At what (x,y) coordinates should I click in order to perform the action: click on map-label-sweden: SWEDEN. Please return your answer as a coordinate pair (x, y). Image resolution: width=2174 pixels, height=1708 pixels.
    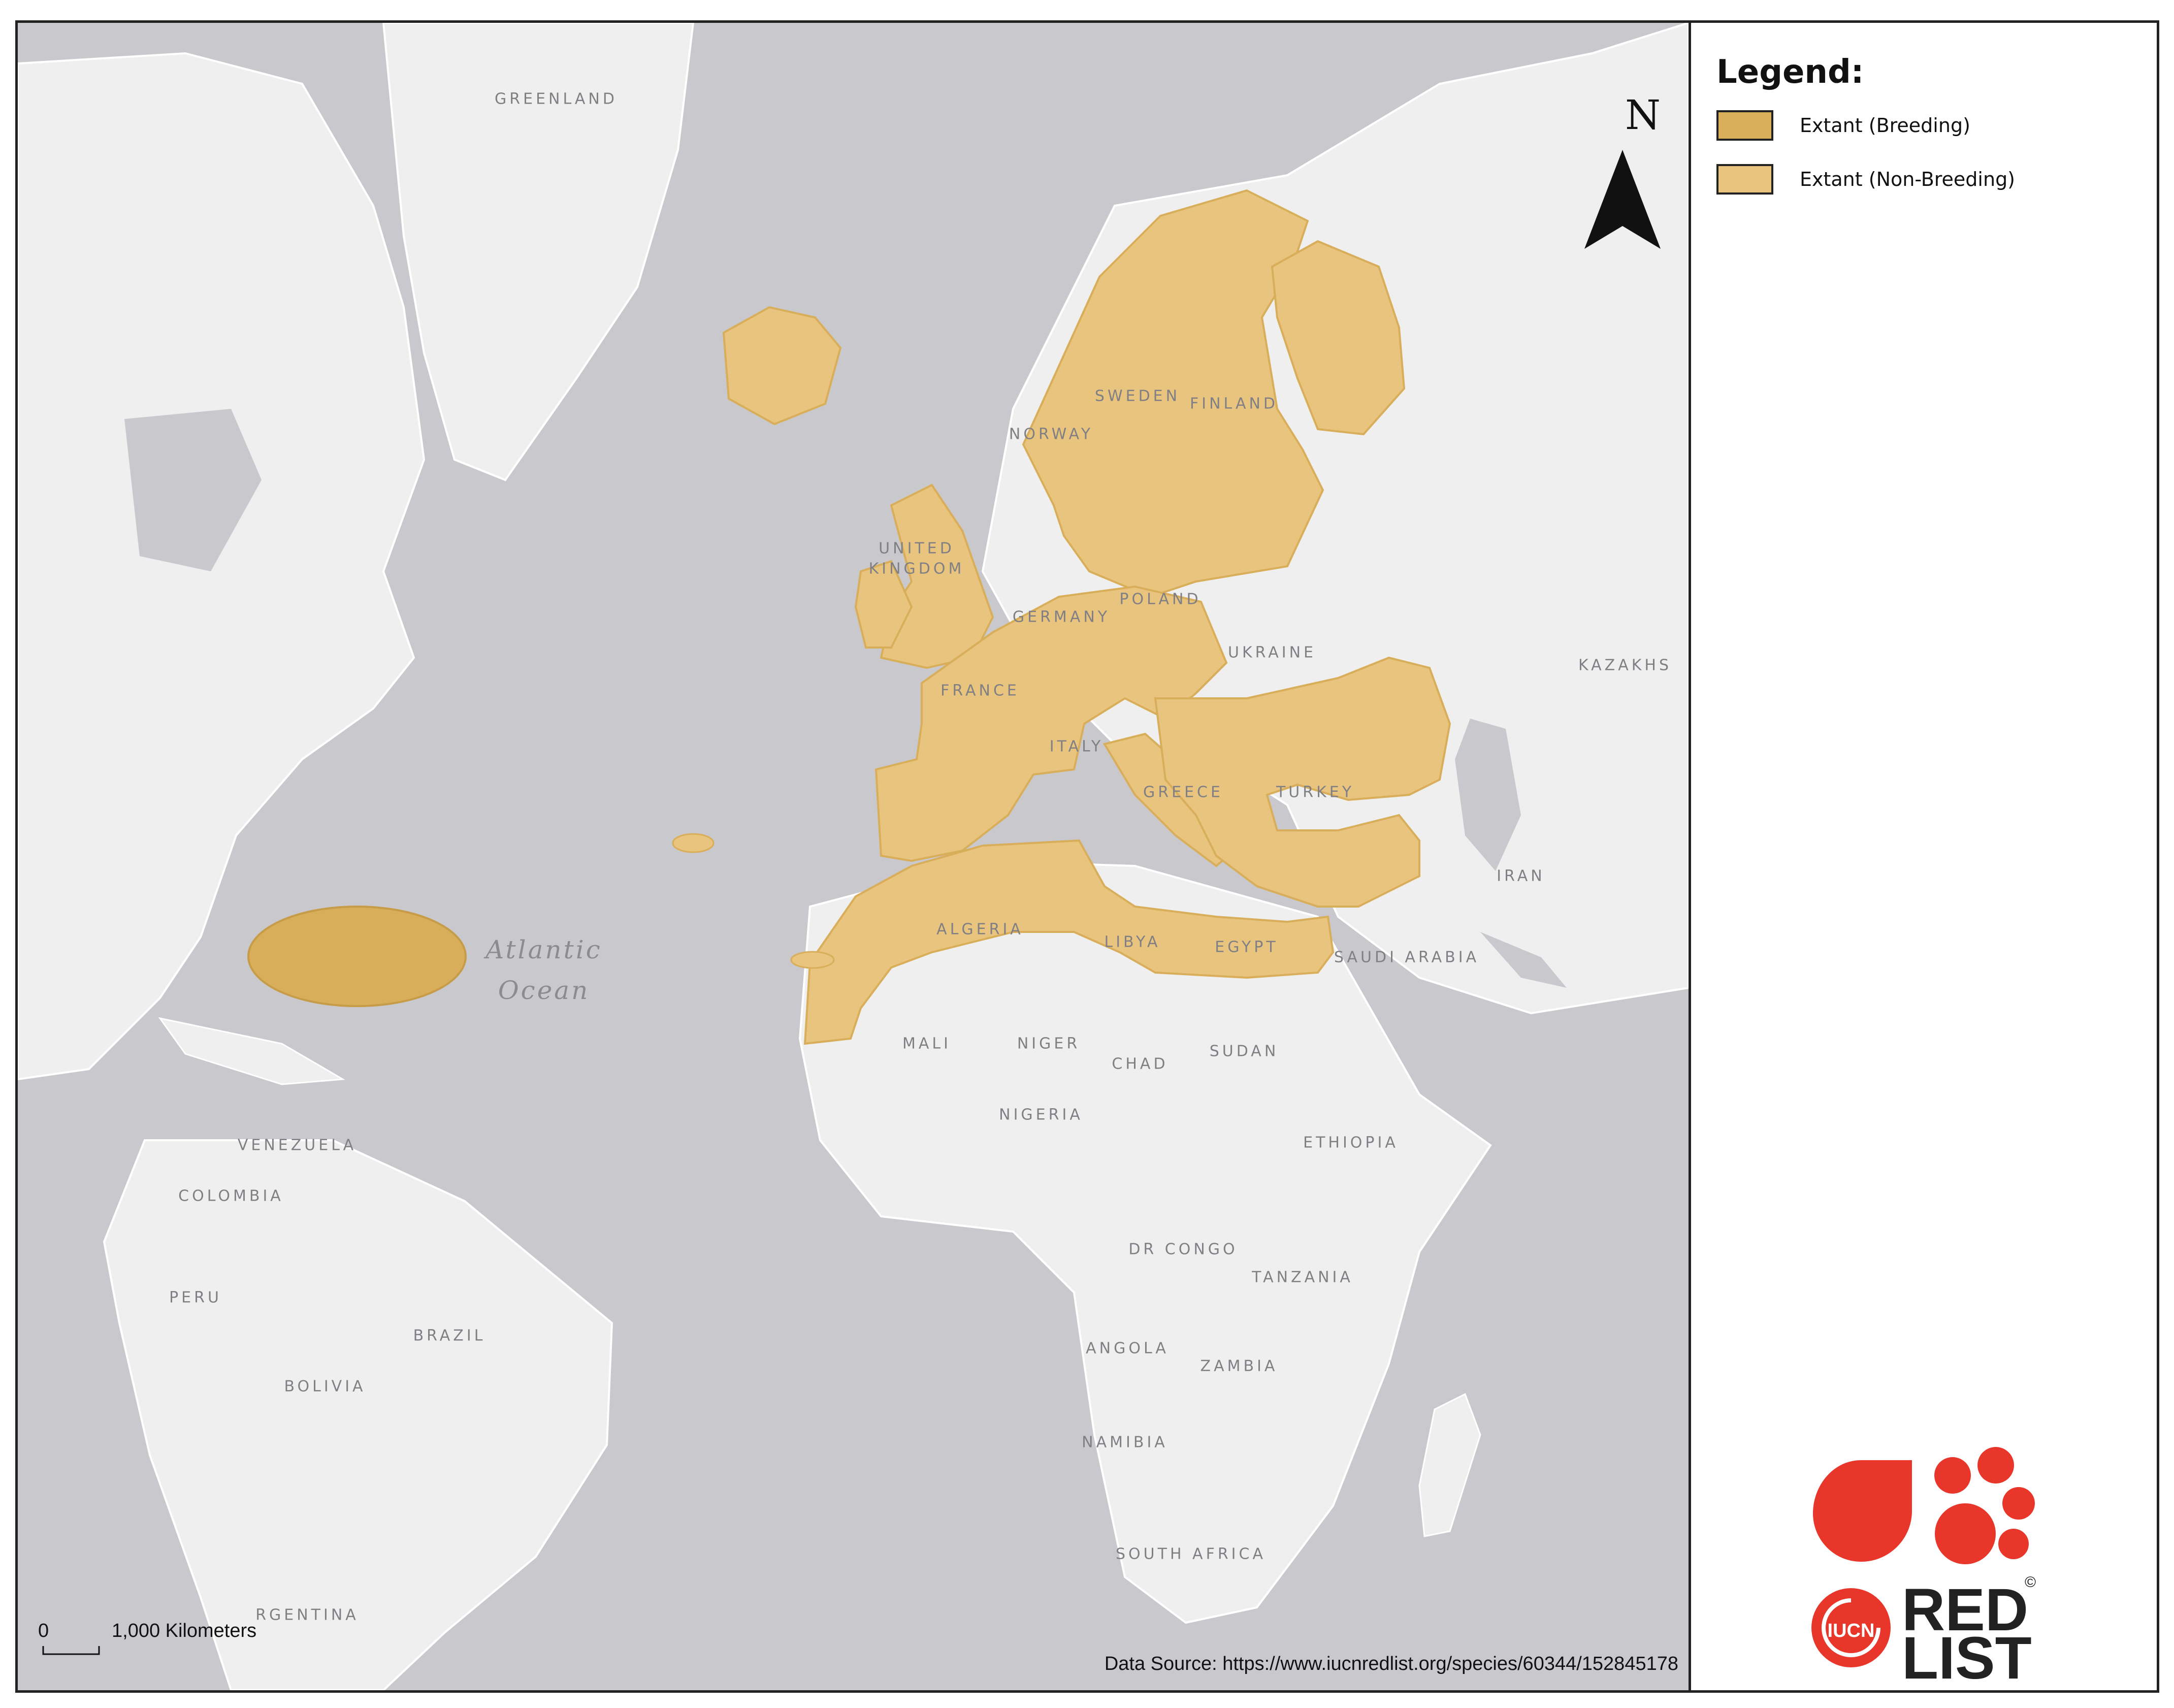
    Looking at the image, I should click on (1137, 396).